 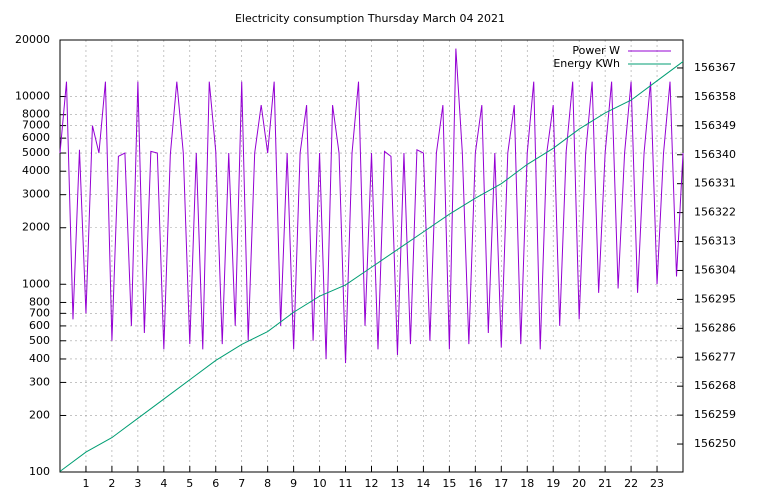 I want to click on y-tick-label: 800, so click(x=39, y=301).